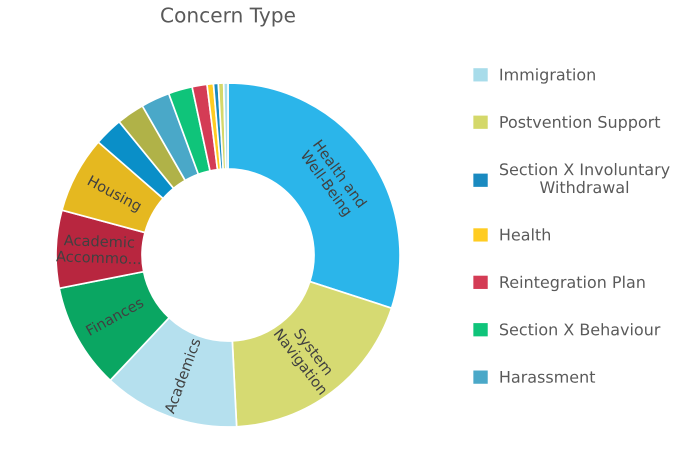 The width and height of the screenshot is (683, 468). Describe the element at coordinates (580, 329) in the screenshot. I see `legend-label: Section X Behaviour` at that location.